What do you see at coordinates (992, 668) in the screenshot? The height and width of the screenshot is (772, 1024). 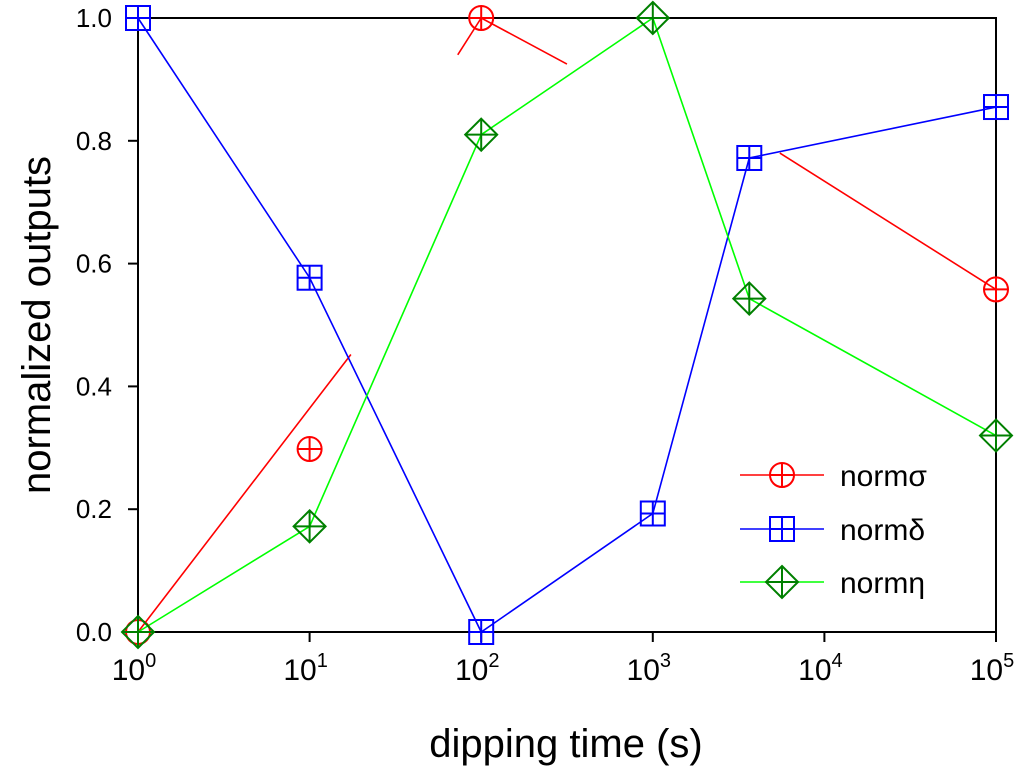 I see `x-tick-label: 10⁵` at bounding box center [992, 668].